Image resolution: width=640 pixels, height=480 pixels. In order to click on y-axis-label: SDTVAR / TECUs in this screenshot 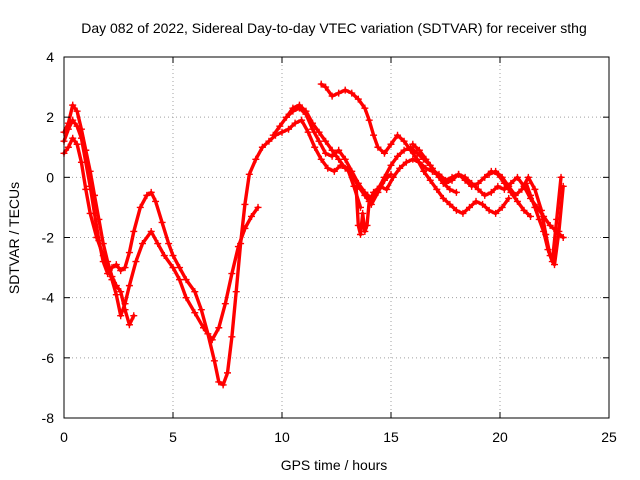, I will do `click(14, 238)`.